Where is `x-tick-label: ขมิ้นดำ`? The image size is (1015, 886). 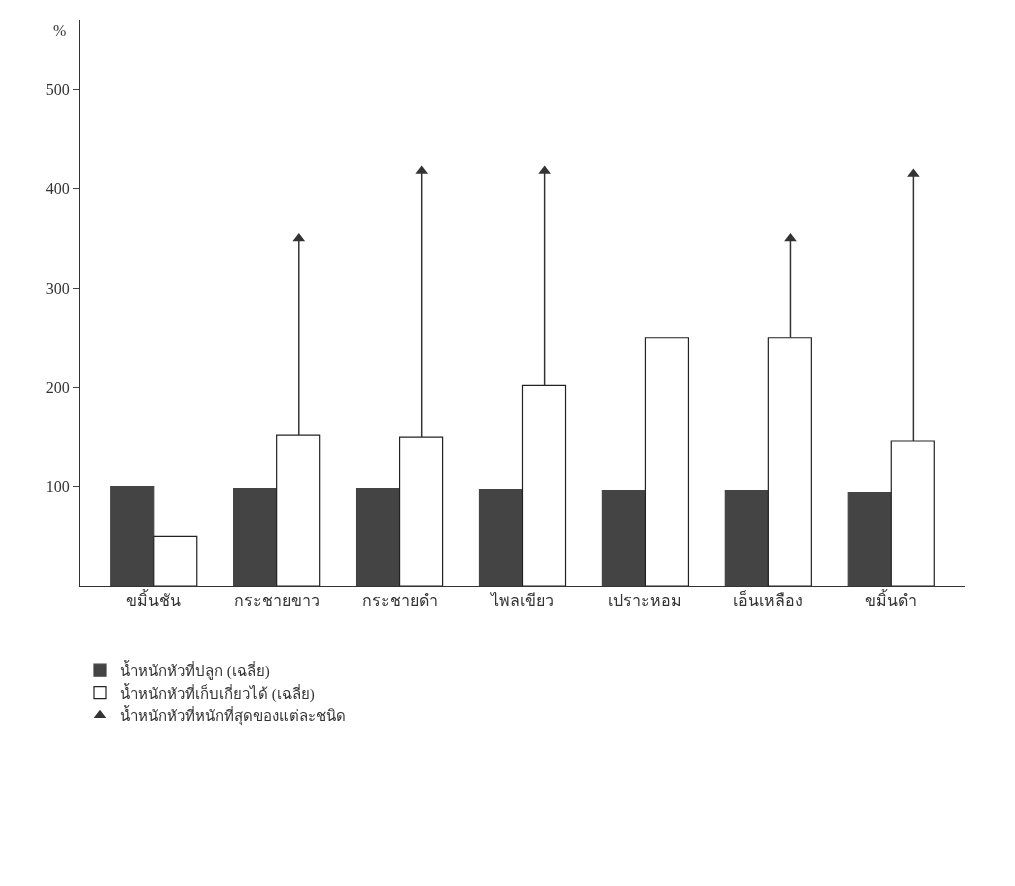
x-tick-label: ขมิ้นดำ is located at coordinates (891, 599).